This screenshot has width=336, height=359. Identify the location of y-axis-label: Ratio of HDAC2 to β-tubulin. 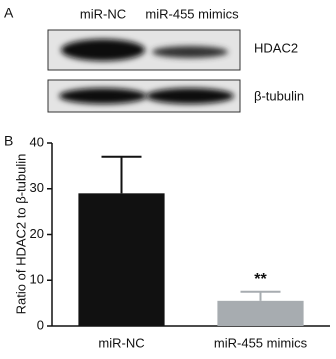
(20, 234).